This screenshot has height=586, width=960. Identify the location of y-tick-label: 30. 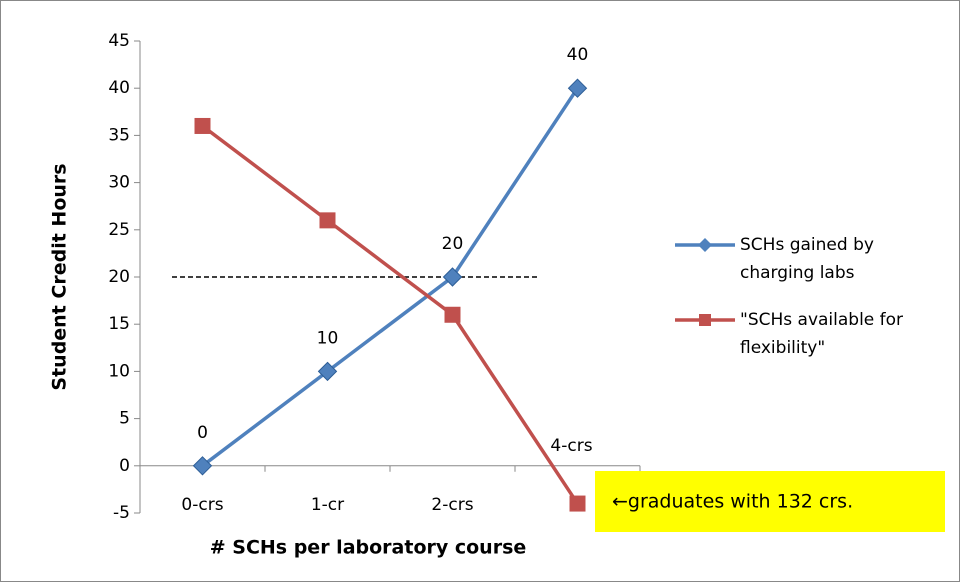
(119, 183).